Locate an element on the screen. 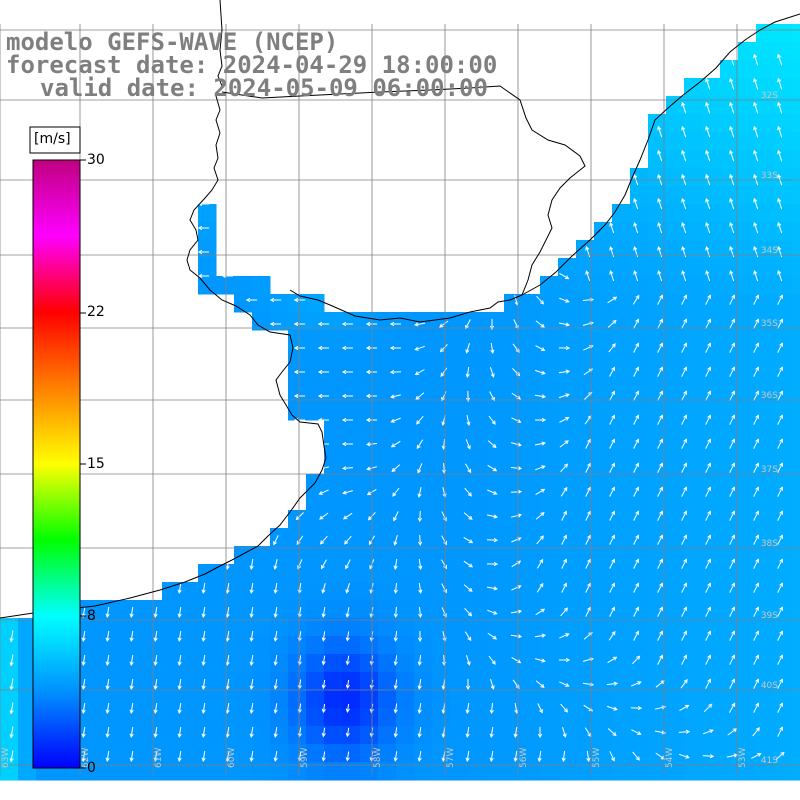  forecast-date: forecast date: 2024-04-29 18:00:00 is located at coordinates (252, 65).